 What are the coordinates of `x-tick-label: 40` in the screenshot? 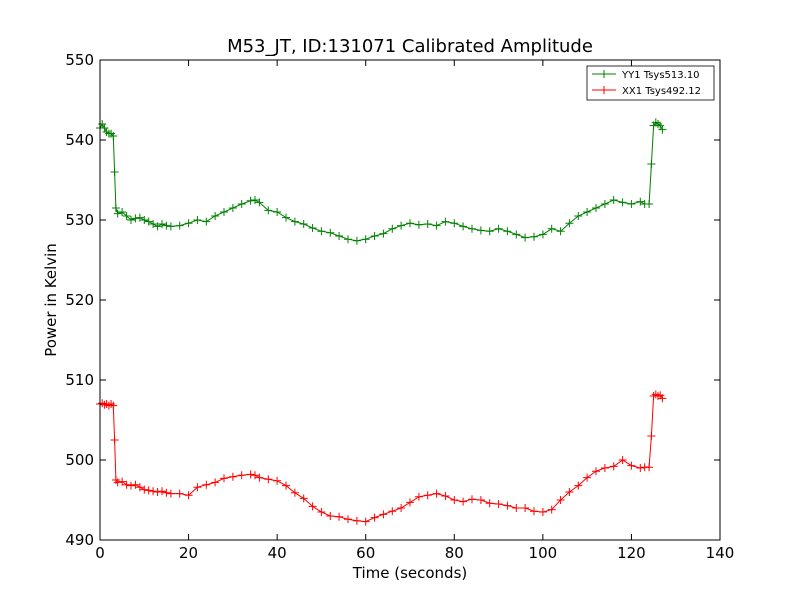 It's located at (277, 553).